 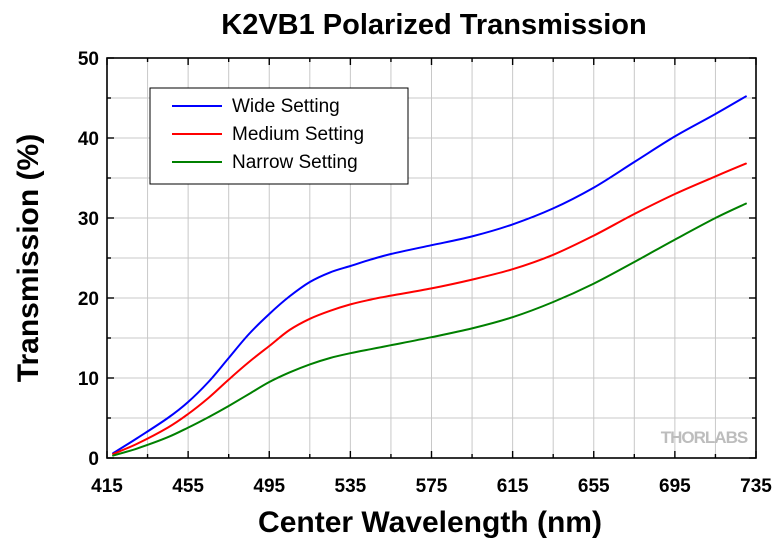 What do you see at coordinates (675, 486) in the screenshot?
I see `x-tick-label: 695` at bounding box center [675, 486].